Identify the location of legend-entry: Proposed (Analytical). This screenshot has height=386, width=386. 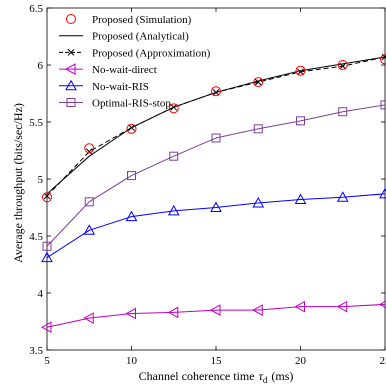
(124, 37).